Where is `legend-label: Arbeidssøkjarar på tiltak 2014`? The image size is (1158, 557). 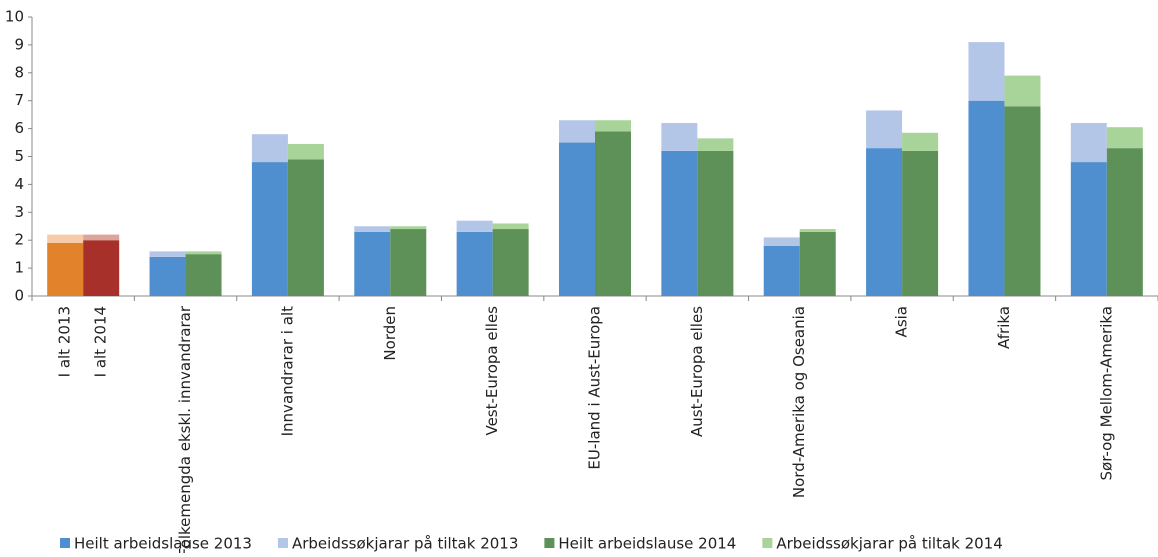 legend-label: Arbeidssøkjarar på tiltak 2014 is located at coordinates (889, 544).